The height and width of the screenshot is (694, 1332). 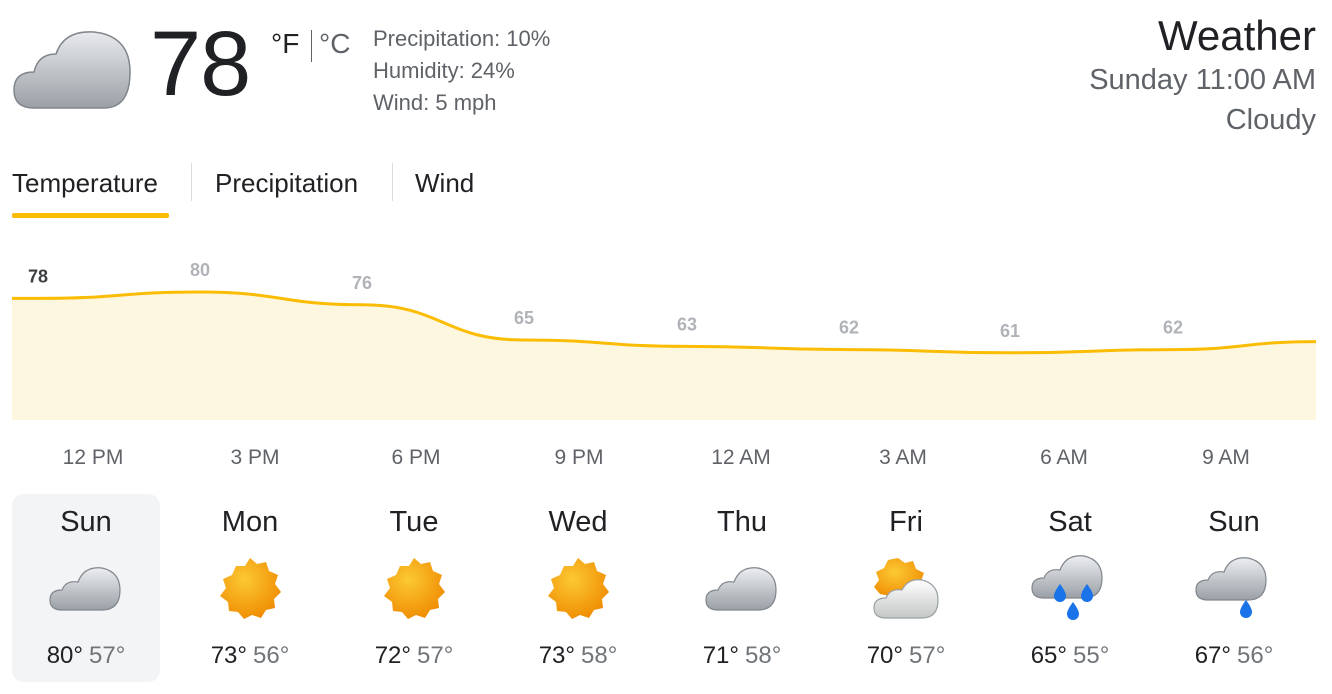 What do you see at coordinates (250, 522) in the screenshot?
I see `day-name: Mon` at bounding box center [250, 522].